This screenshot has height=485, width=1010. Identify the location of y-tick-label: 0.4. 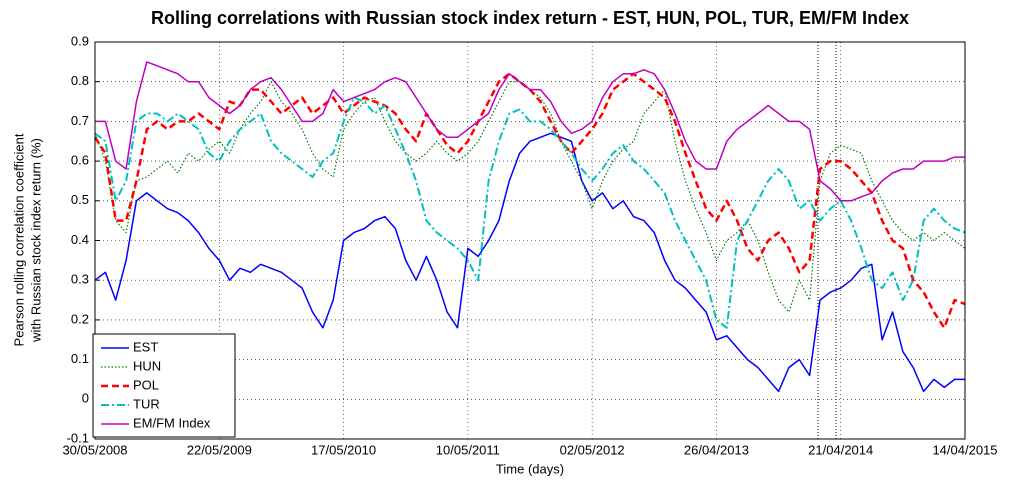
(80, 239).